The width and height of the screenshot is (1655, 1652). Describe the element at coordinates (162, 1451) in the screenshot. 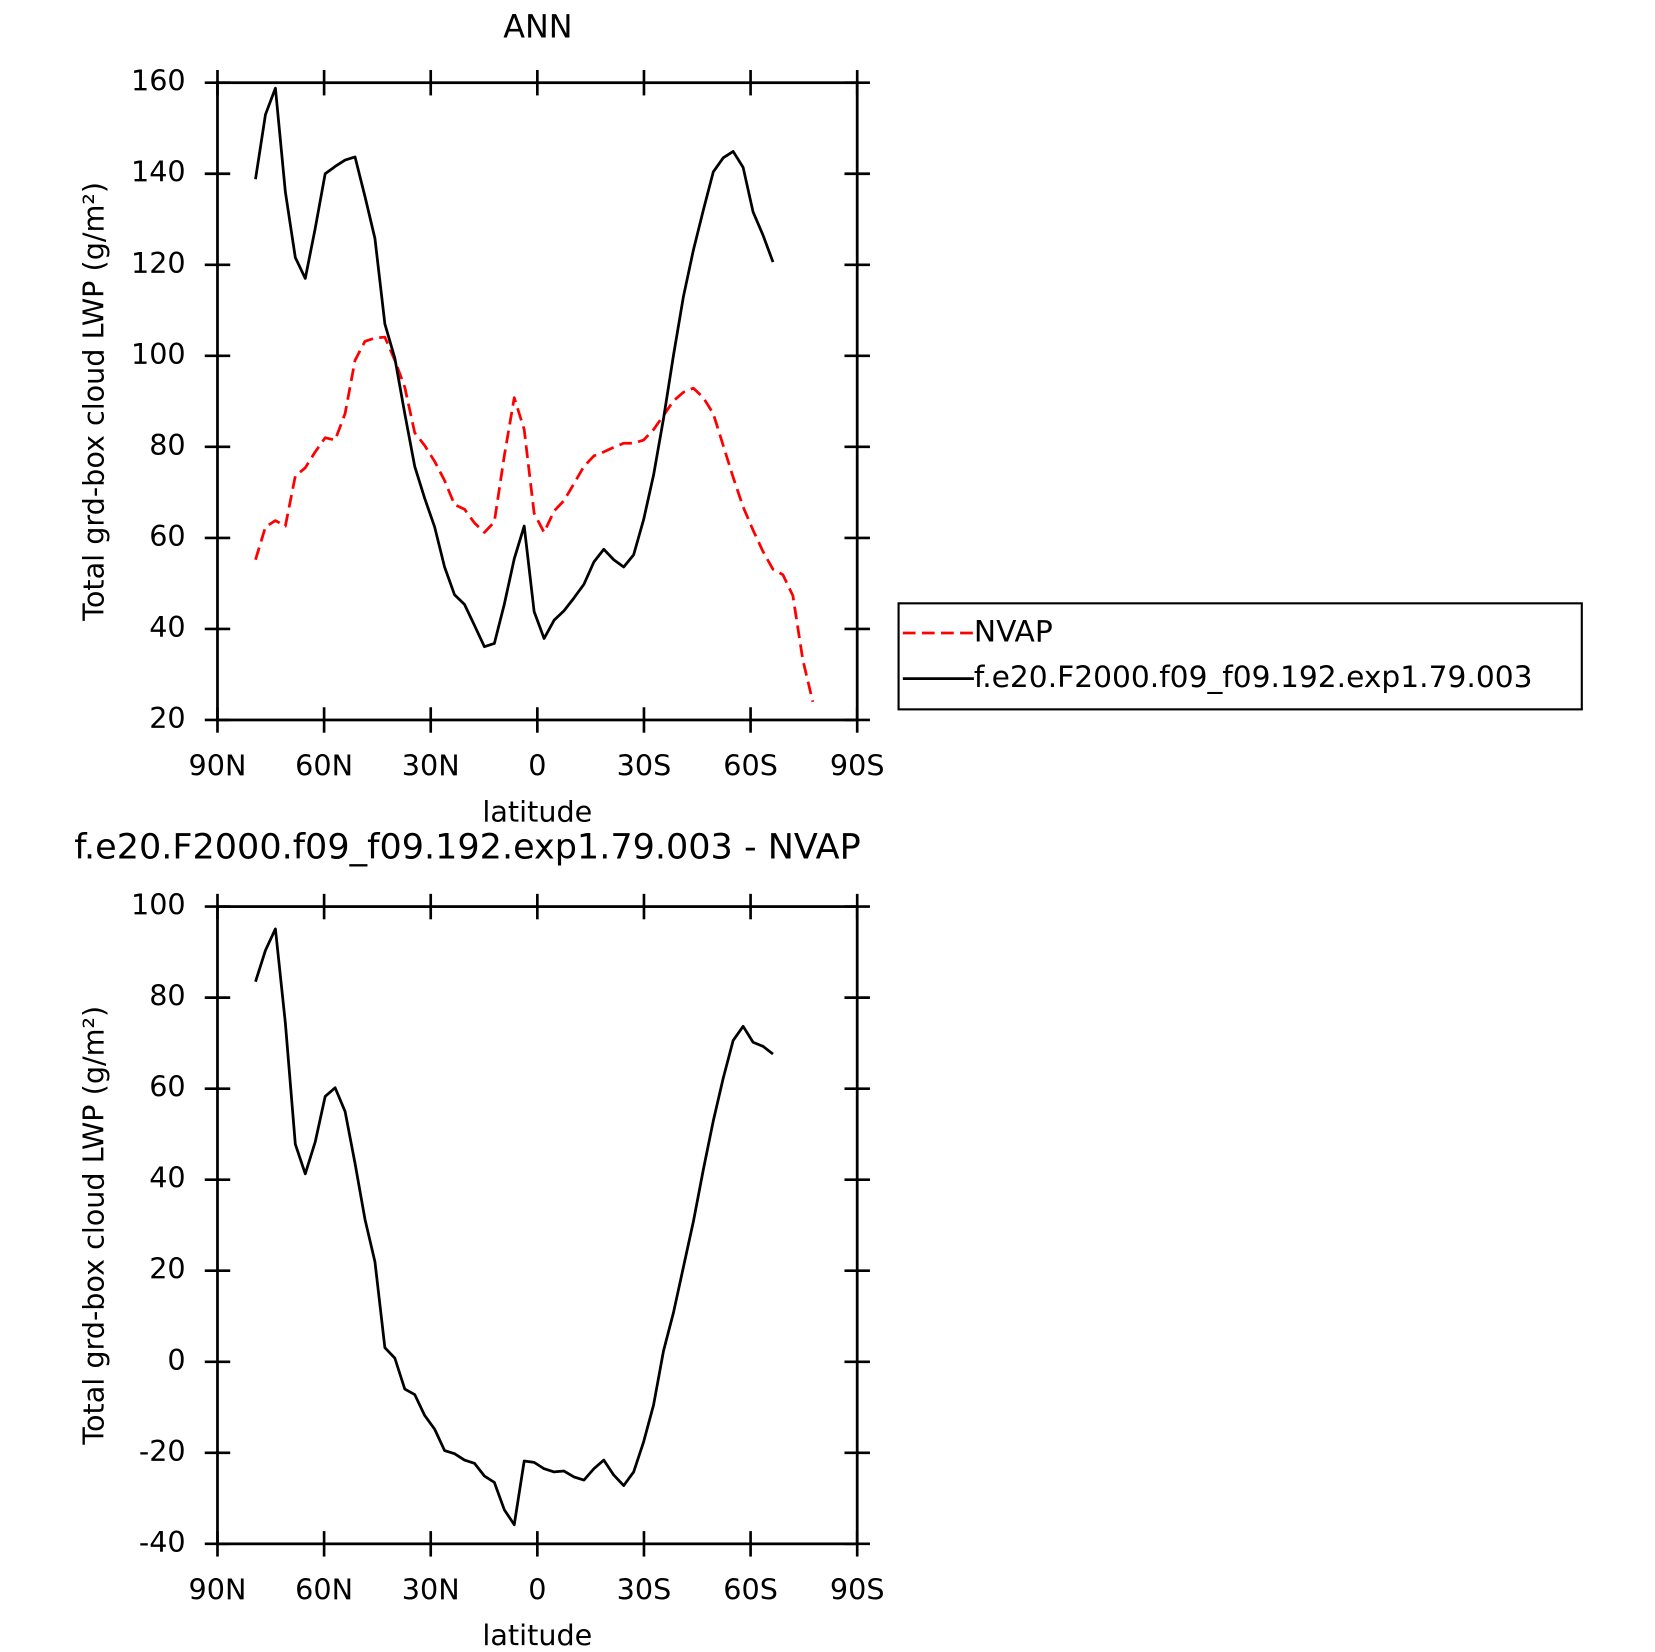

I see `y-tick-label: -20` at that location.